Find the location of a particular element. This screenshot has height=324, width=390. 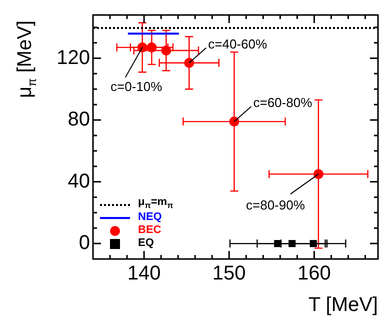

y-tick-label: 80 is located at coordinates (79, 119).